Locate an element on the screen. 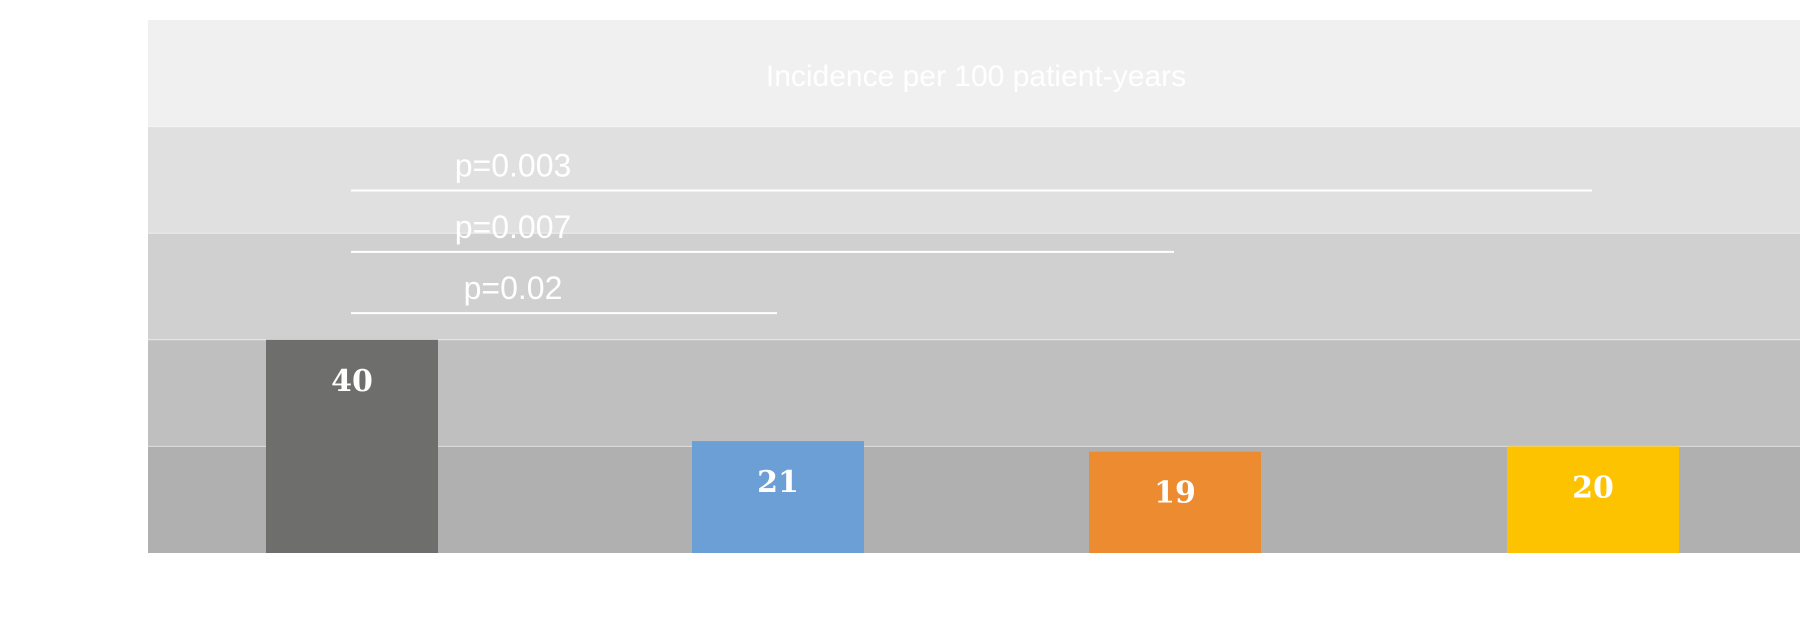 This screenshot has height=643, width=1800. bar-value-label-1: 40 is located at coordinates (352, 381).